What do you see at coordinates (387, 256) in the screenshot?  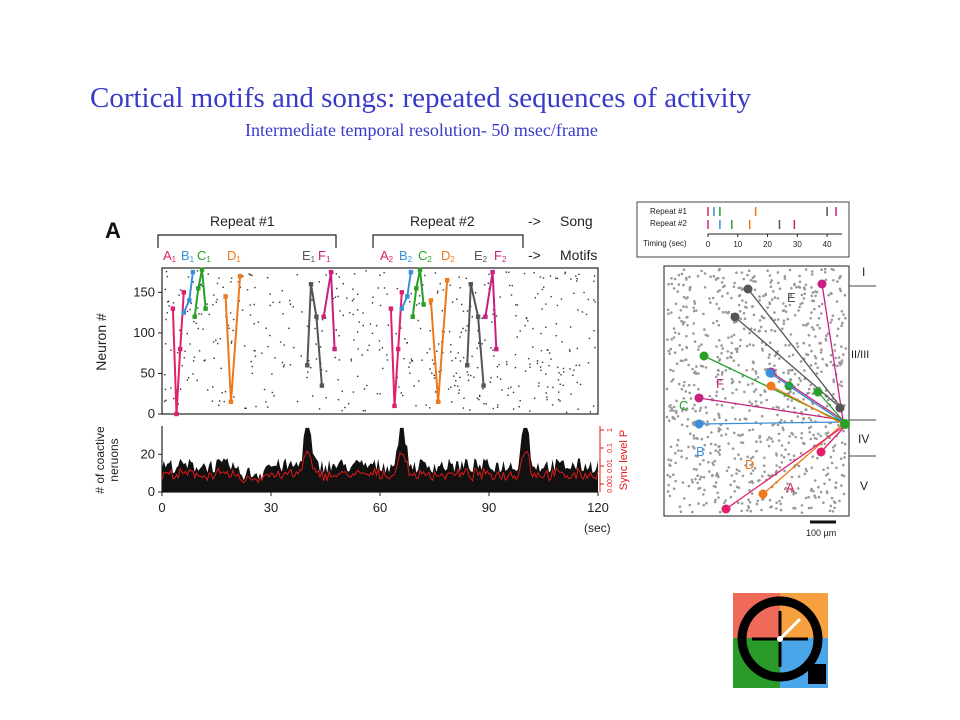 I see `motif-label-2-a: A2` at bounding box center [387, 256].